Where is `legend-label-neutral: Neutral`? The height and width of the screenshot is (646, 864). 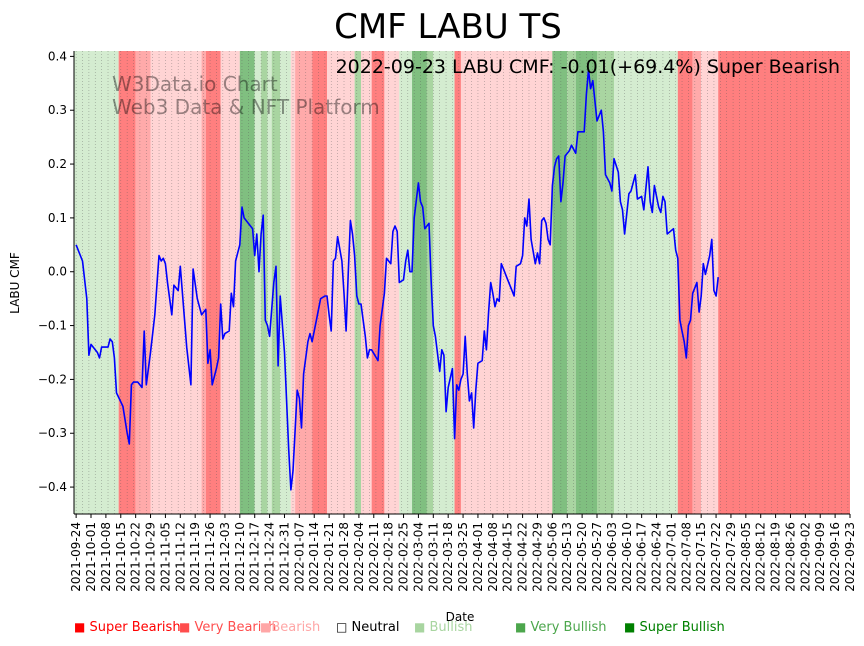 legend-label-neutral: Neutral is located at coordinates (375, 627).